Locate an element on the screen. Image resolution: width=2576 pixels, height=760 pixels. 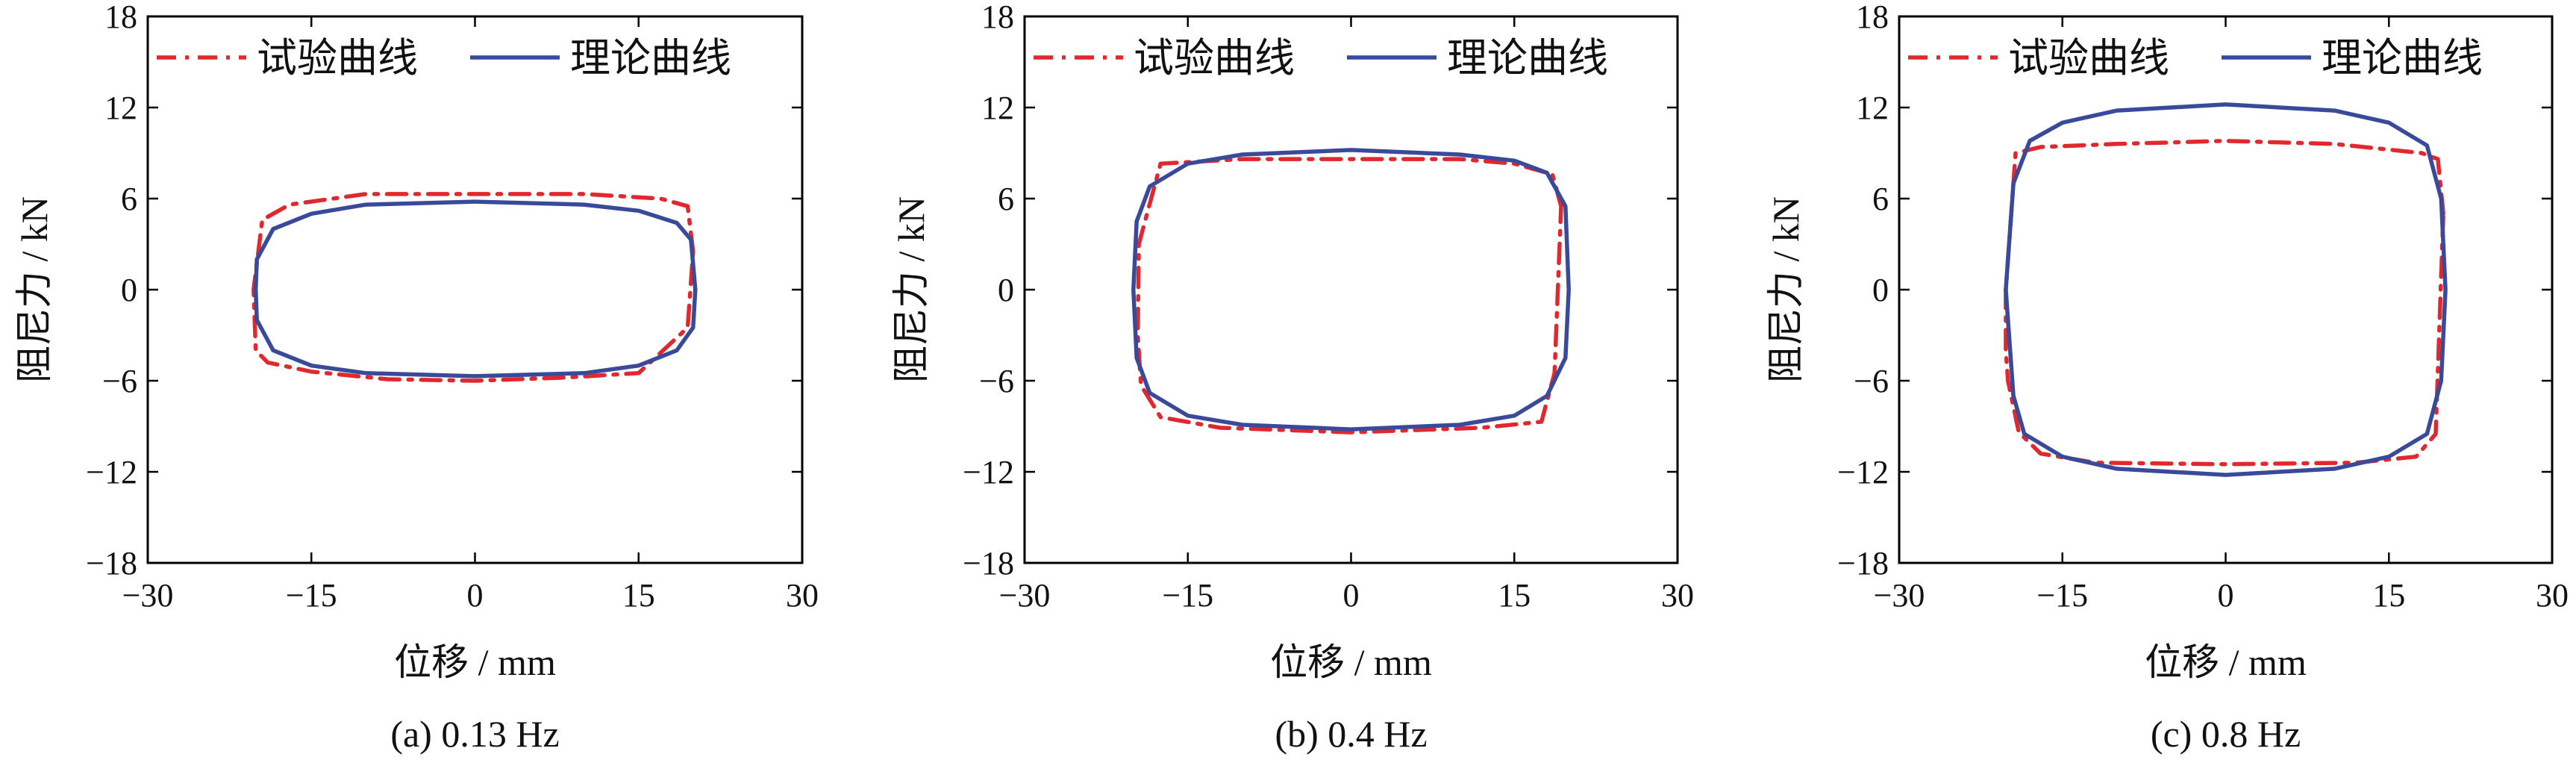
panel-caption: (c) 0.8 Hz is located at coordinates (2226, 734).